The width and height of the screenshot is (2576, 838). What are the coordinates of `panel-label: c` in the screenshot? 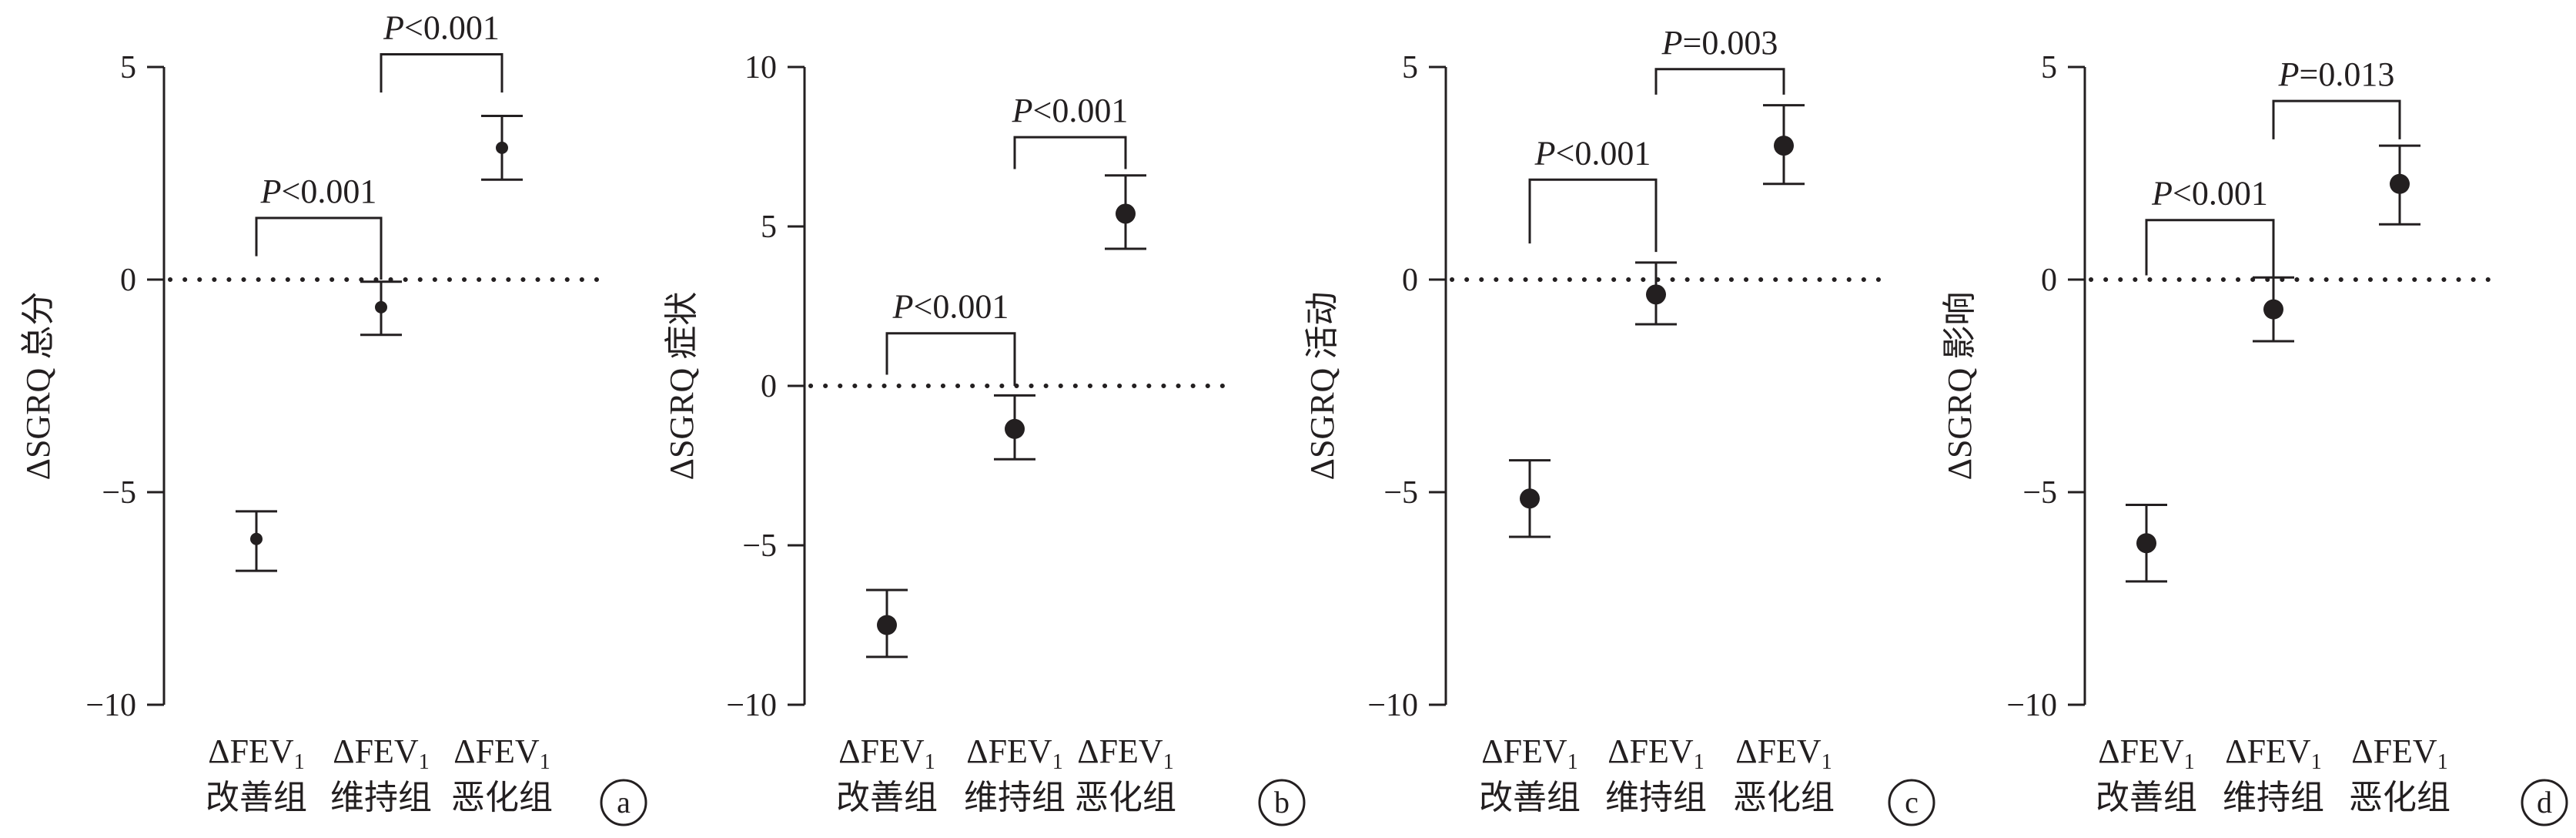 It's located at (1912, 803).